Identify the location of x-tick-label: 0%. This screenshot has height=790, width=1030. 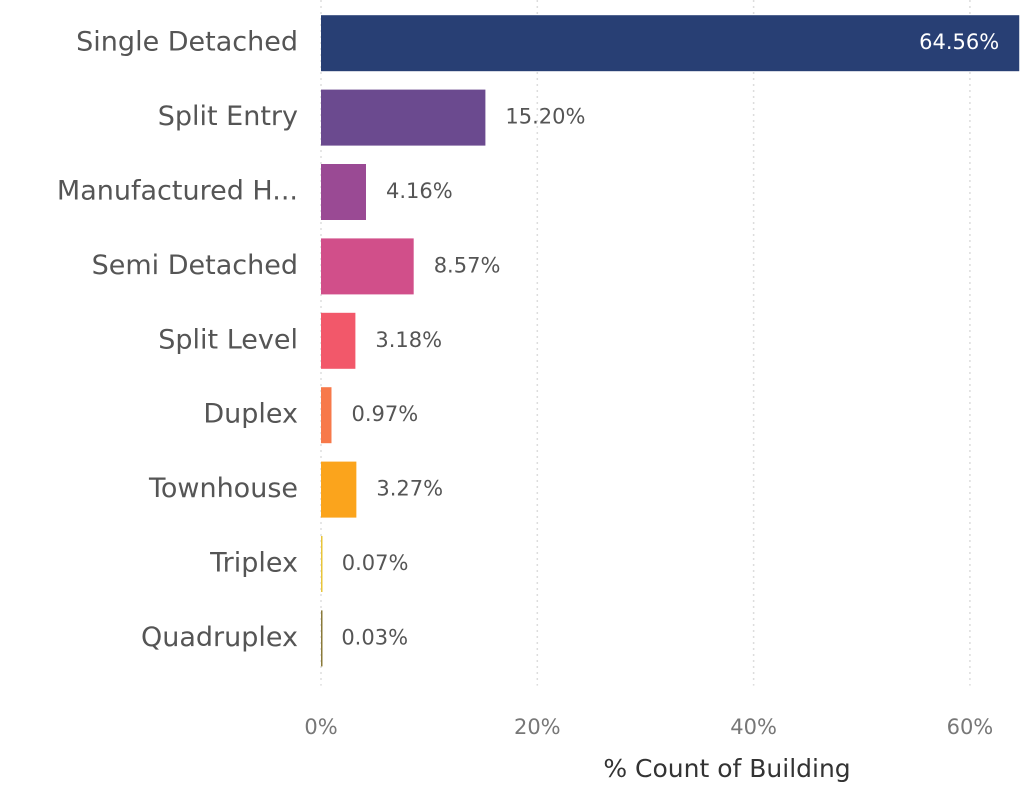
(320, 727).